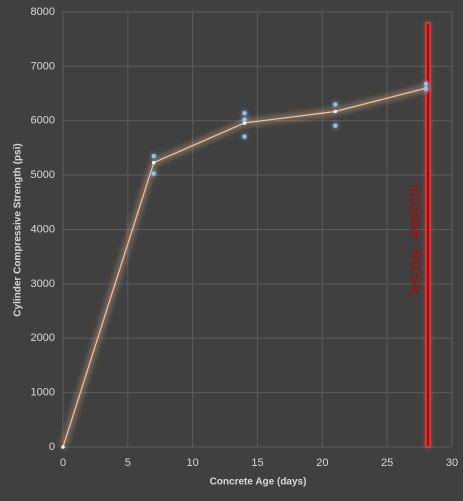 The image size is (463, 501). Describe the element at coordinates (452, 463) in the screenshot. I see `x-tick-label: 30` at that location.